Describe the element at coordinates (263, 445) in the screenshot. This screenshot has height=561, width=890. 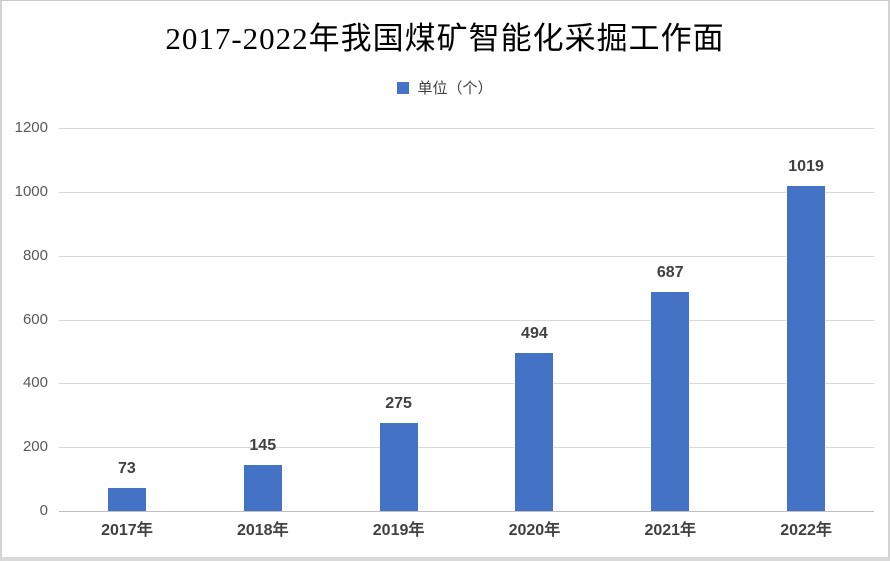
I see `data-label: 145` at that location.